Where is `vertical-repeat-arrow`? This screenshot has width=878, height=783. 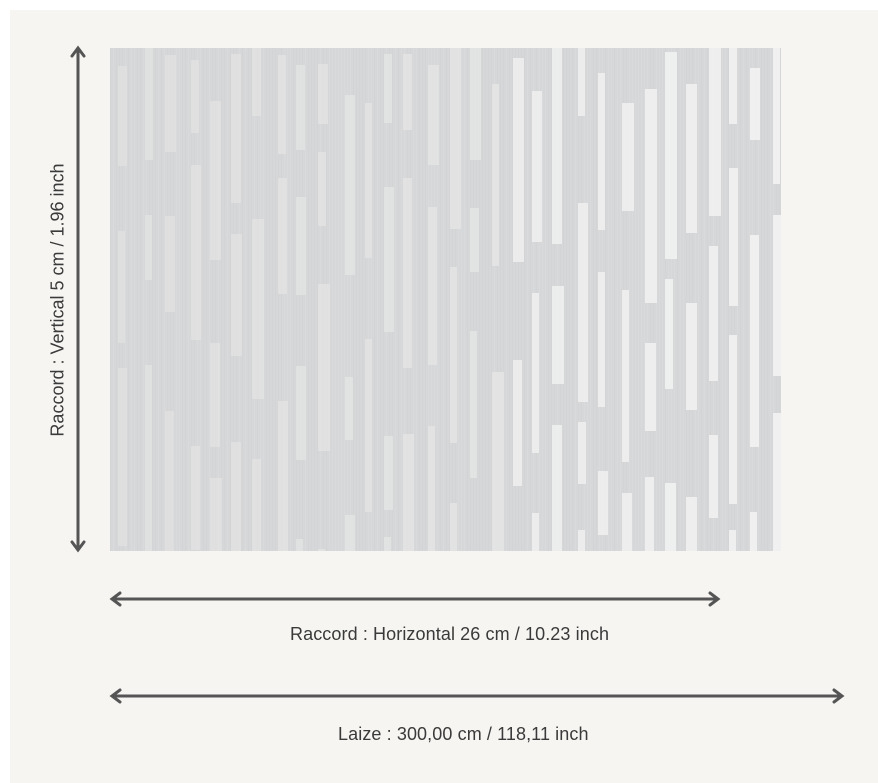
vertical-repeat-arrow is located at coordinates (78, 299).